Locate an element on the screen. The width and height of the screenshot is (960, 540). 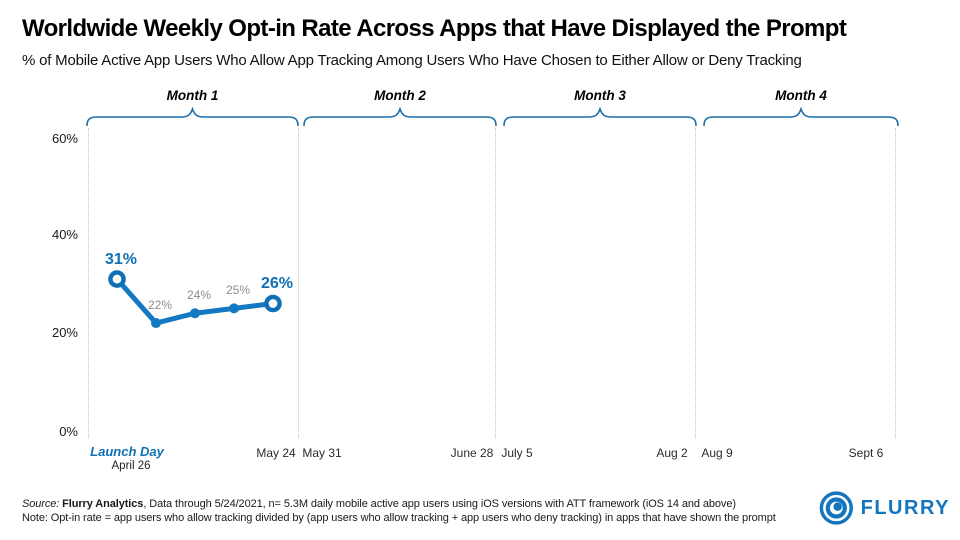
month-group-4: Month 4 is located at coordinates (801, 109).